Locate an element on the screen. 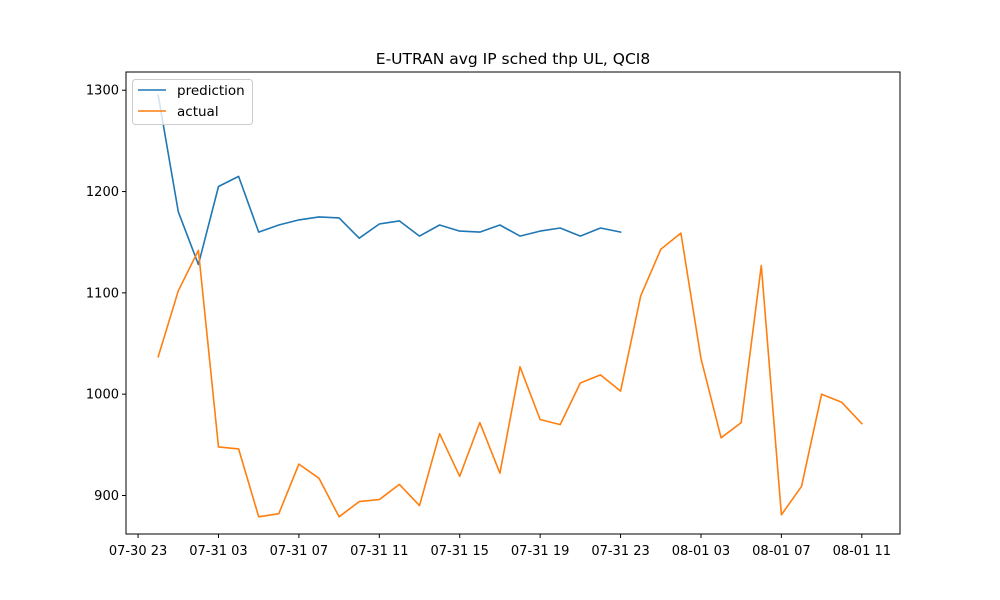 The width and height of the screenshot is (1000, 600). legend-label-actual: actual is located at coordinates (198, 112).